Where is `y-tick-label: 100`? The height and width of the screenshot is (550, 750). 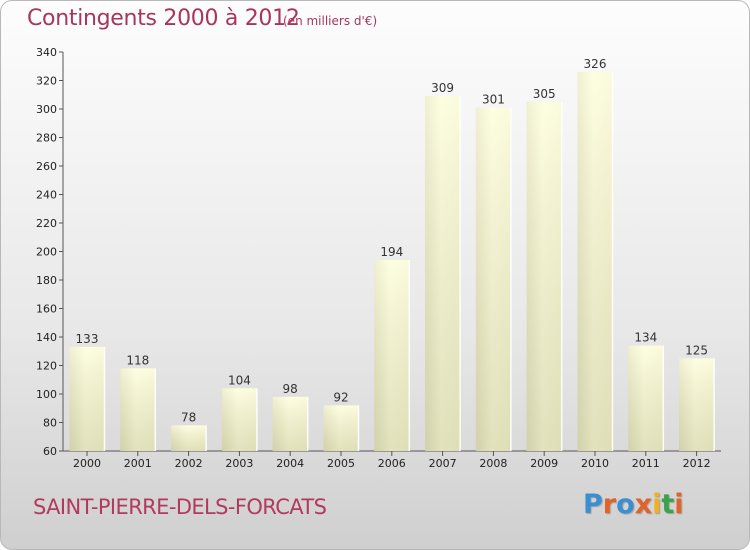 y-tick-label: 100 is located at coordinates (46, 394).